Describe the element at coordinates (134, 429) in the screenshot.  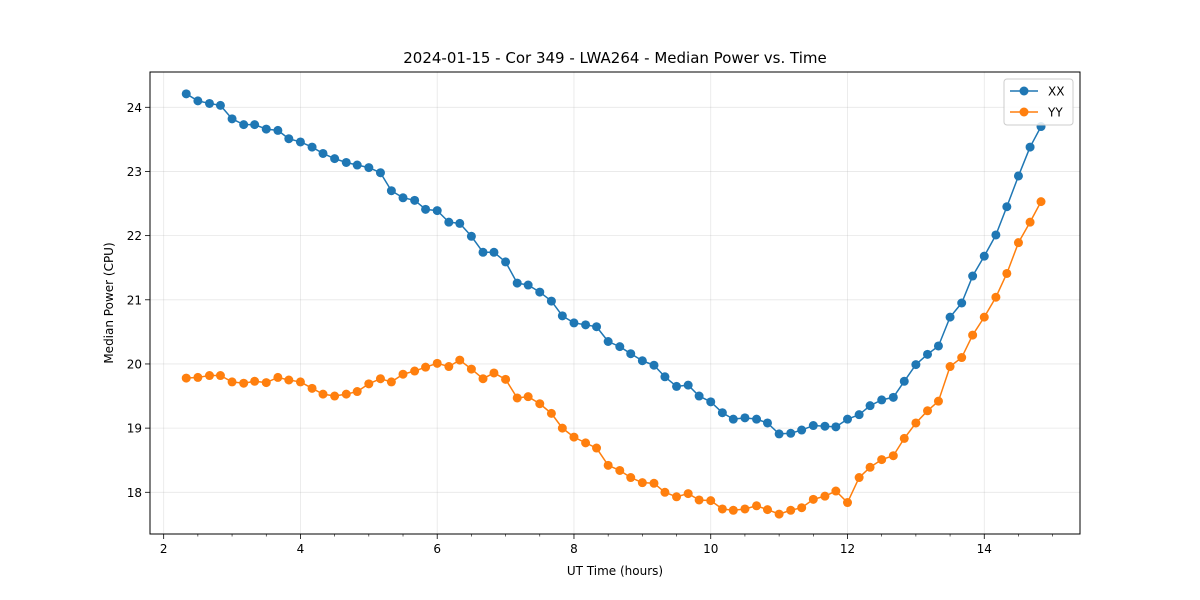
I see `y-tick-label: 19` at that location.